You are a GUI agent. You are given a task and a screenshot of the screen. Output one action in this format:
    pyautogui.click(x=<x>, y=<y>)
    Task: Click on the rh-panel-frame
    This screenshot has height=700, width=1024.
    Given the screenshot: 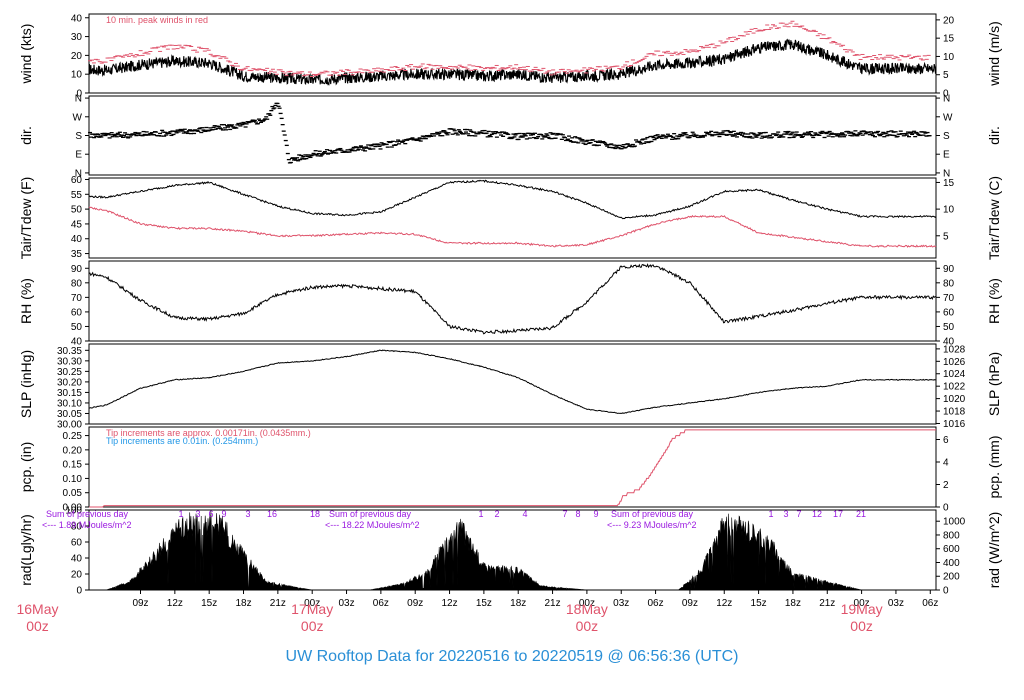 What is the action you would take?
    pyautogui.click(x=512, y=301)
    